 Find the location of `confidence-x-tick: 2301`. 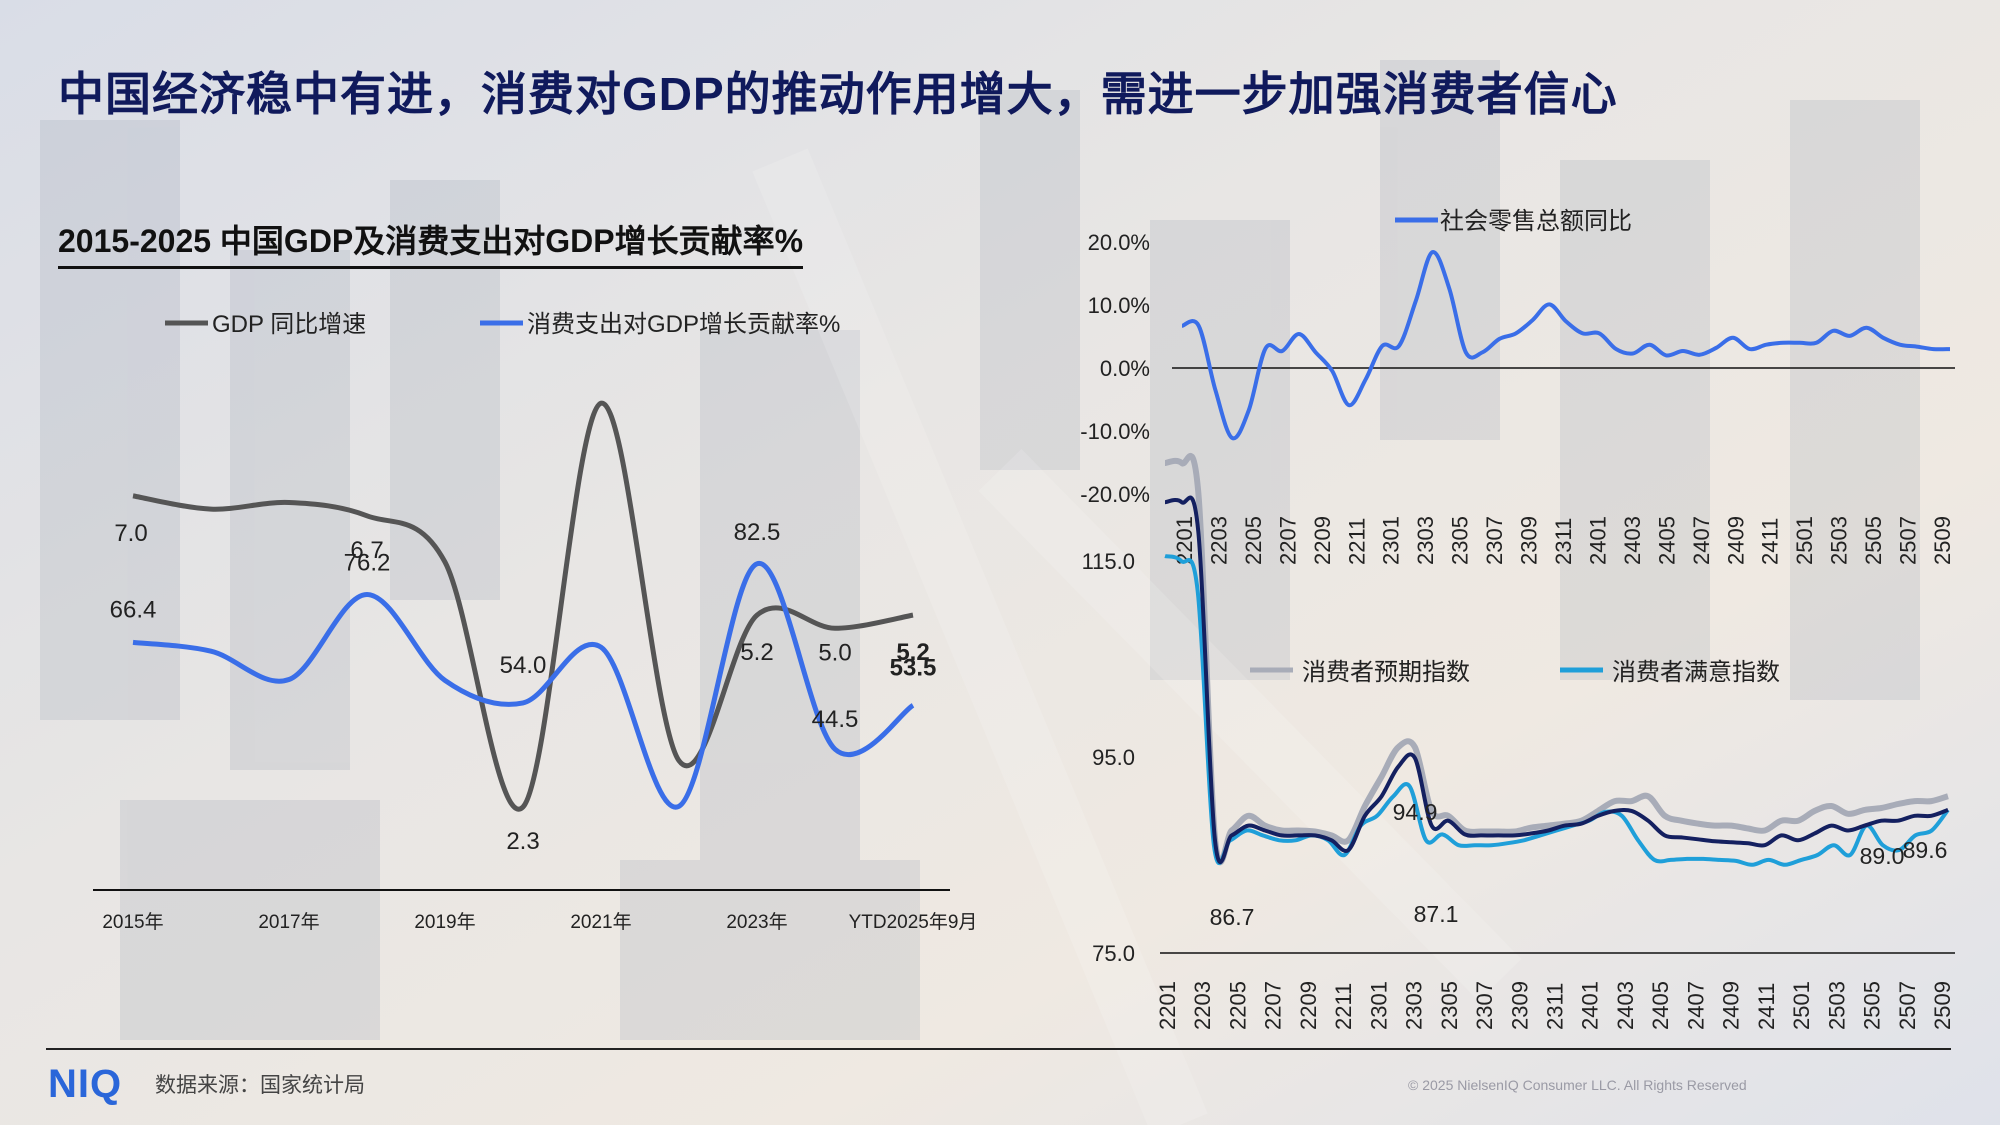

confidence-x-tick: 2301 is located at coordinates (1378, 1005).